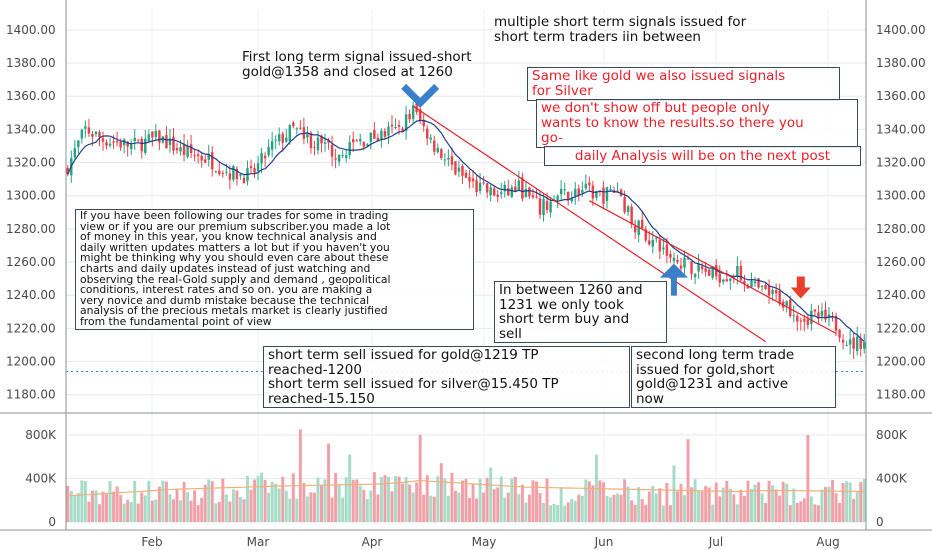 This screenshot has height=550, width=932. I want to click on price-tick-right: 1360.00, so click(901, 96).